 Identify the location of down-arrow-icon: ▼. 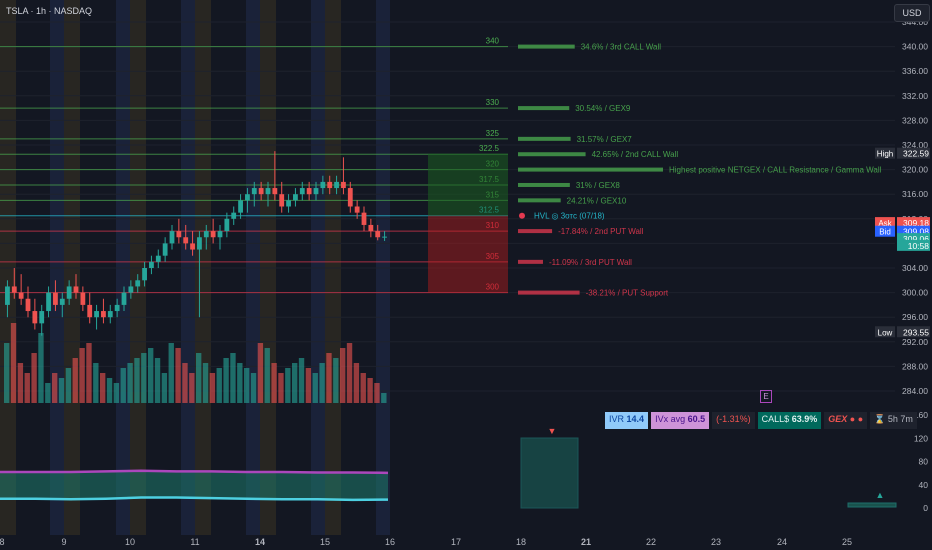
(552, 431).